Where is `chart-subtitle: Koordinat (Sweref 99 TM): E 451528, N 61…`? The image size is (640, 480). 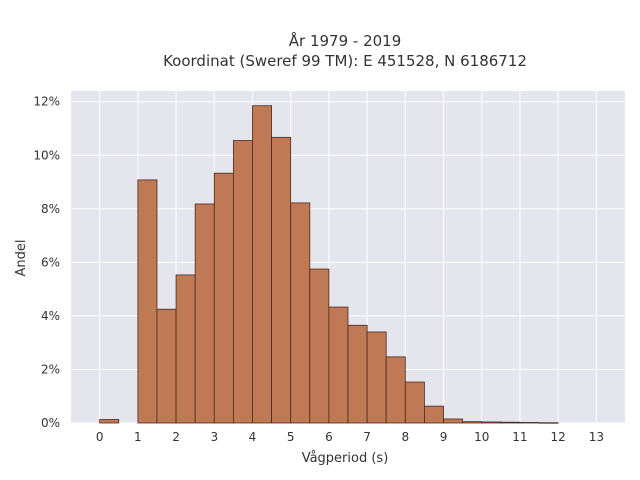
chart-subtitle: Koordinat (Sweref 99 TM): E 451528, N 61… is located at coordinates (345, 61).